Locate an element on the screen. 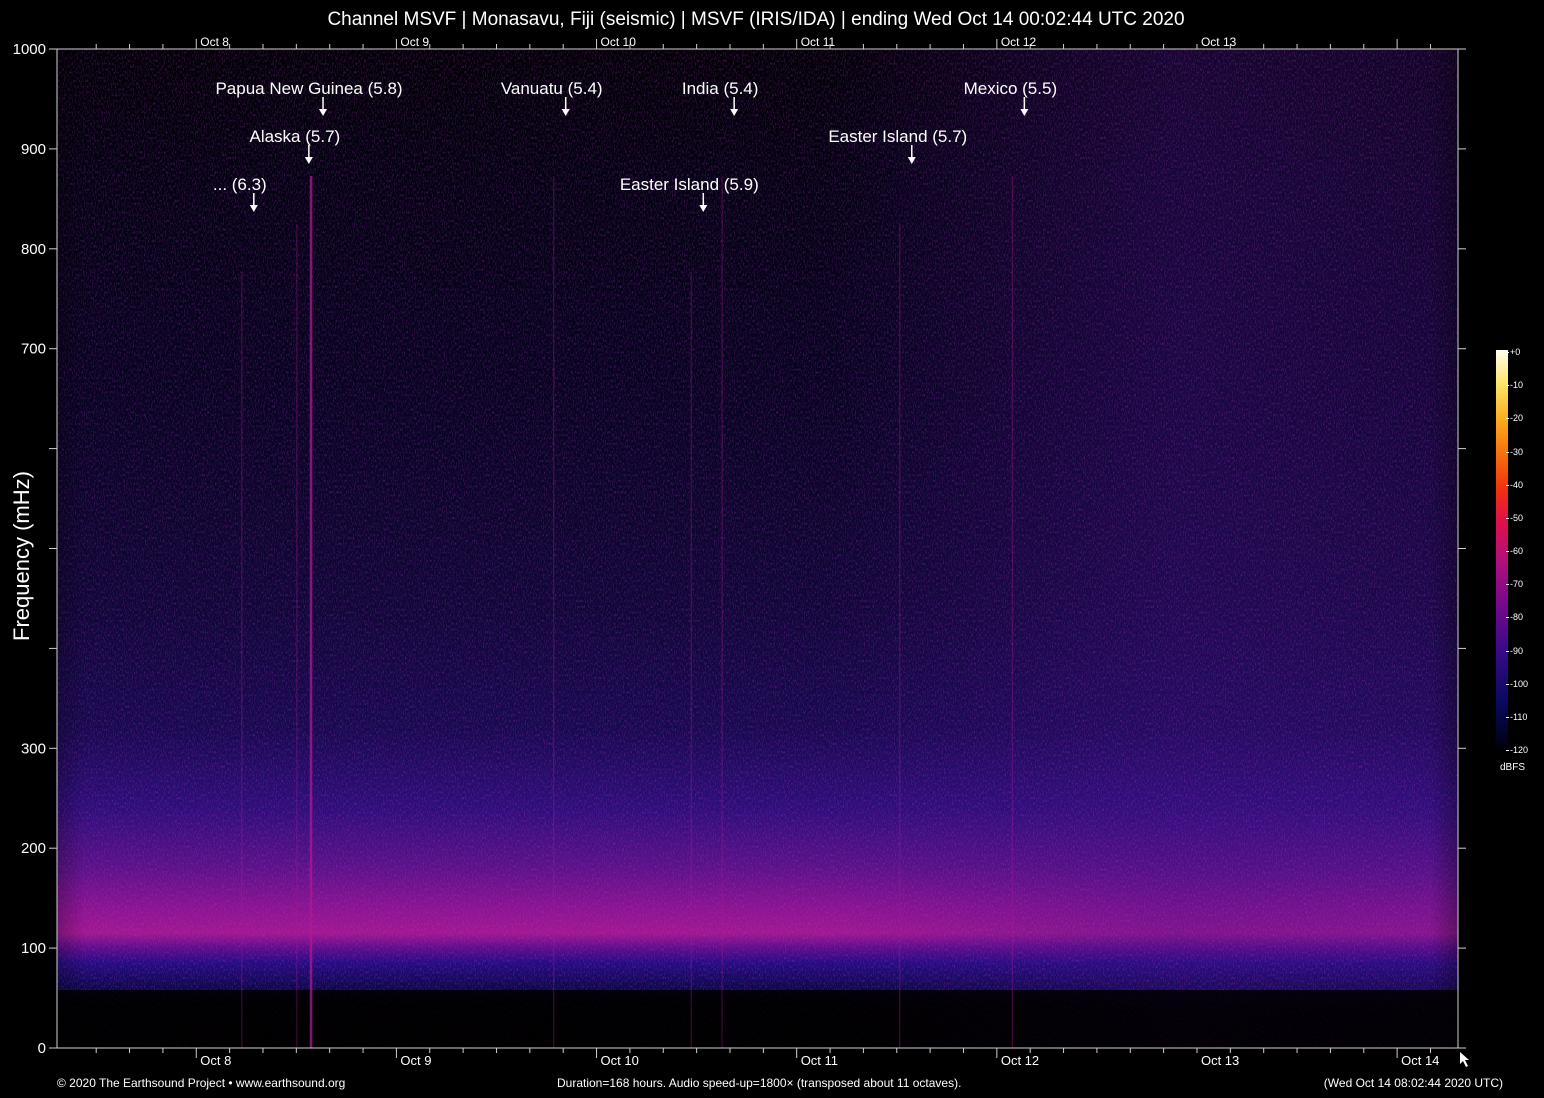 This screenshot has height=1098, width=1544. annotation-label: Easter Island (5.7) is located at coordinates (897, 136).